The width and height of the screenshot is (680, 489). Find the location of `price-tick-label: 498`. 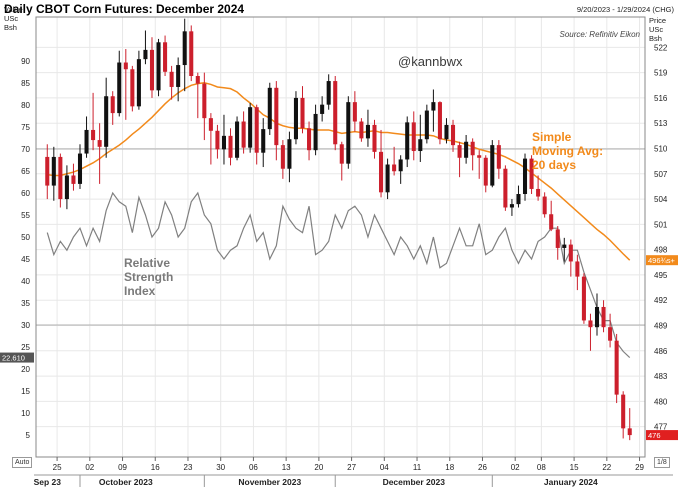

price-tick-label: 498 is located at coordinates (661, 250).